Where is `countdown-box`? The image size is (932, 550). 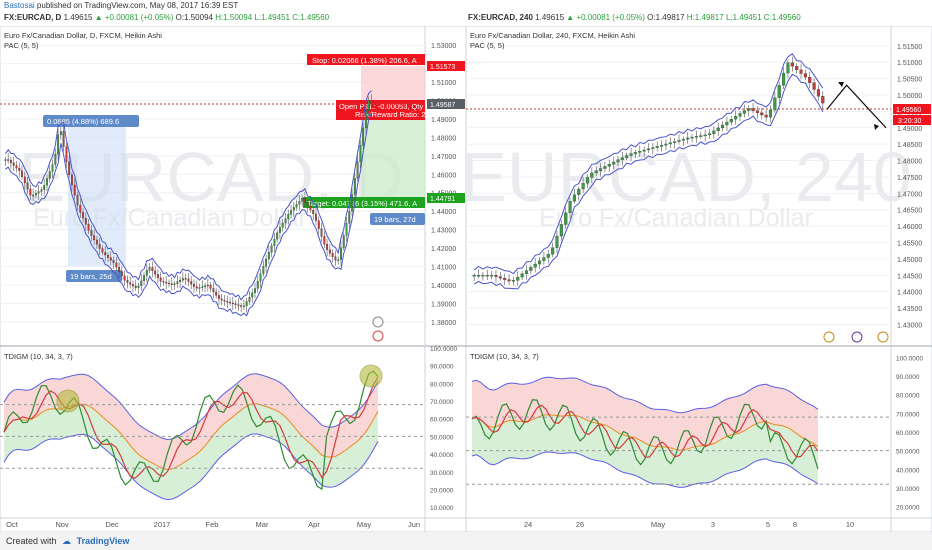 countdown-box is located at coordinates (912, 120).